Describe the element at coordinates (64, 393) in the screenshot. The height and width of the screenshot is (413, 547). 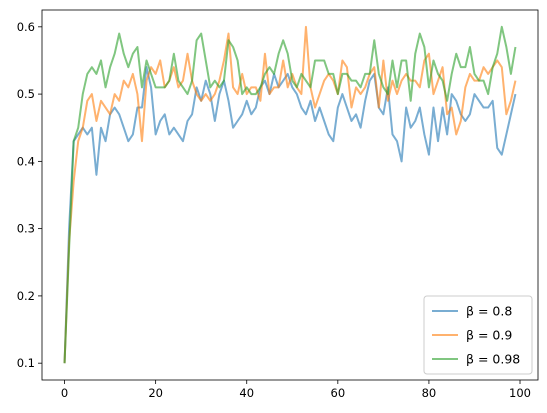
I see `x-tick-label: 0` at that location.